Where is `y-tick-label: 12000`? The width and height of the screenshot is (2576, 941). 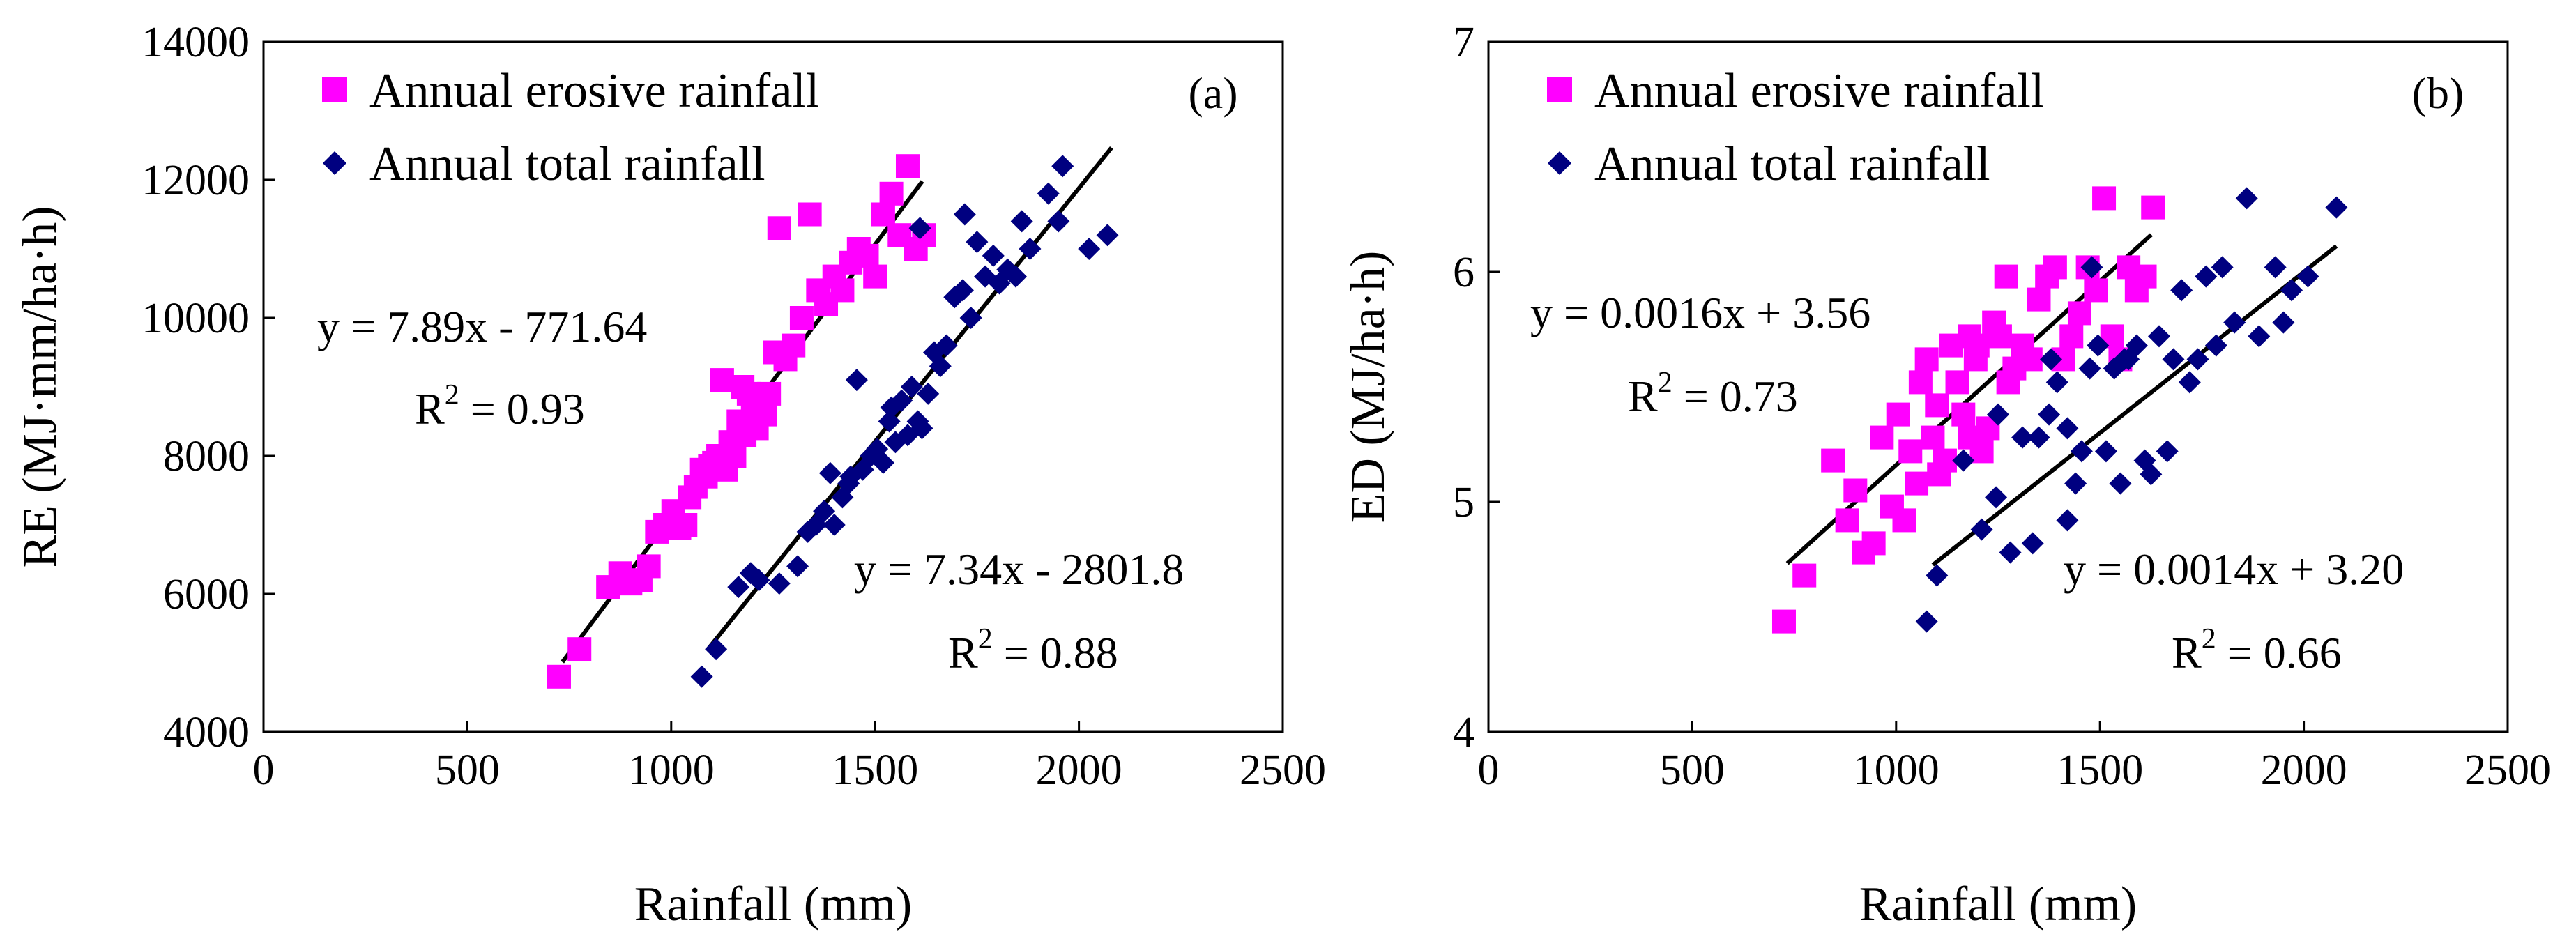
y-tick-label: 12000 is located at coordinates (196, 180).